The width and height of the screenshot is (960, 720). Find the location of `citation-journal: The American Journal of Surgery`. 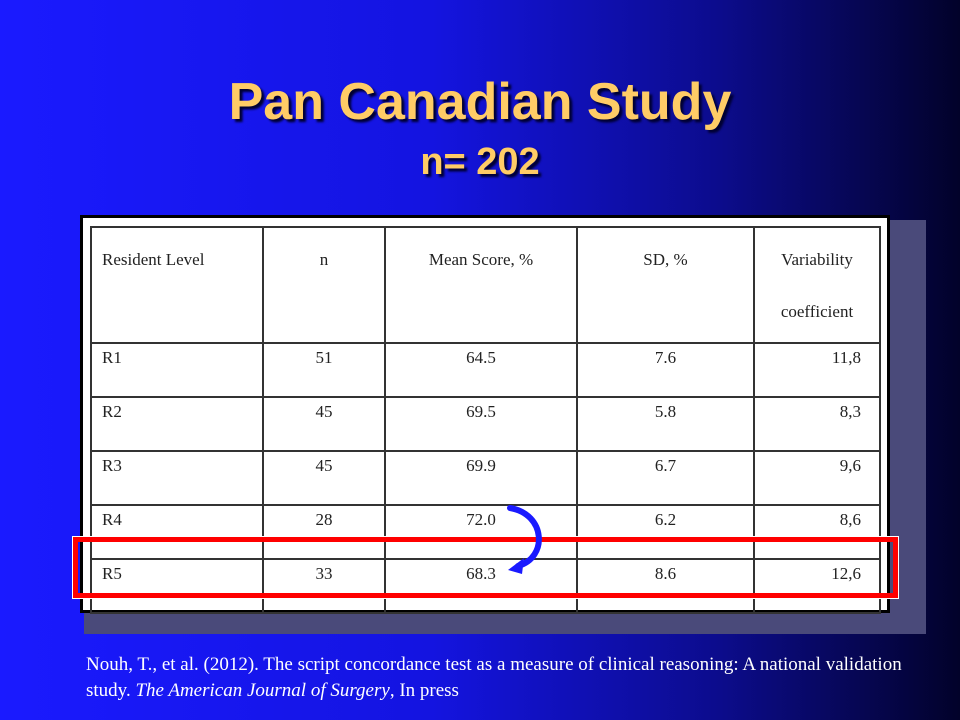

citation-journal: The American Journal of Surgery is located at coordinates (262, 690).